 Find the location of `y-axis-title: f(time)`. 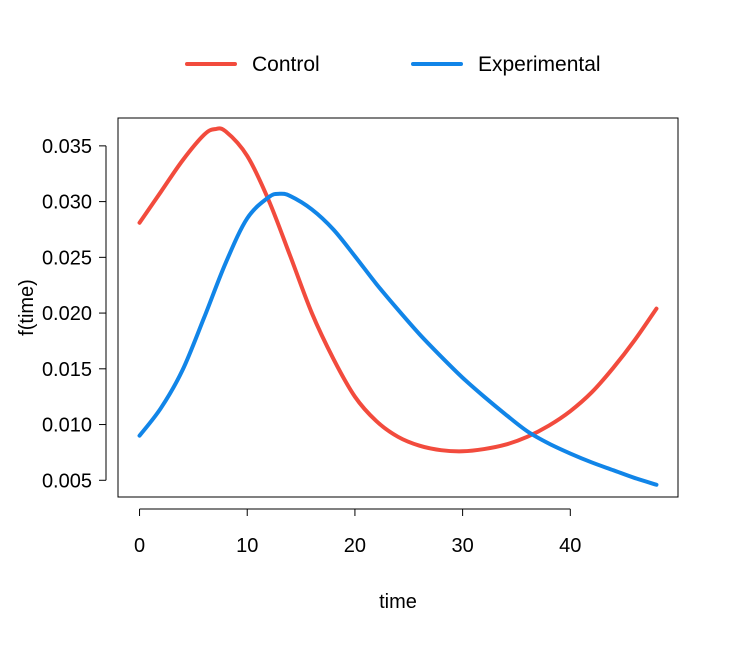

y-axis-title: f(time) is located at coordinates (27, 307).